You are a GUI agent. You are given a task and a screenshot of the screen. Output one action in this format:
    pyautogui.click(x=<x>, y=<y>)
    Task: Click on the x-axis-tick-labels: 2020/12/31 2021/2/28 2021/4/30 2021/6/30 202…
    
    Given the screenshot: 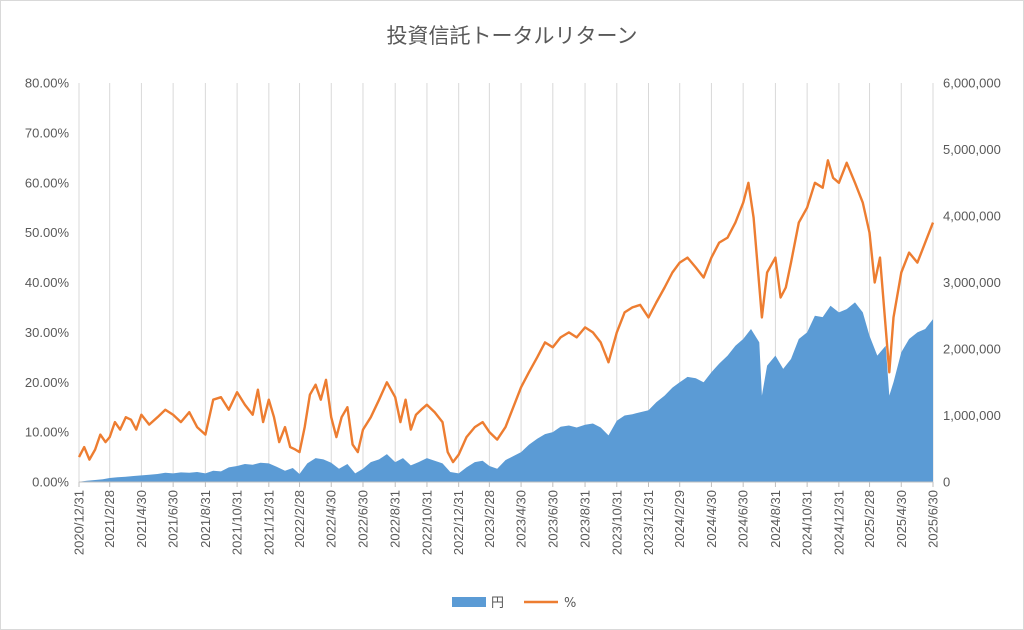 What is the action you would take?
    pyautogui.click(x=506, y=522)
    